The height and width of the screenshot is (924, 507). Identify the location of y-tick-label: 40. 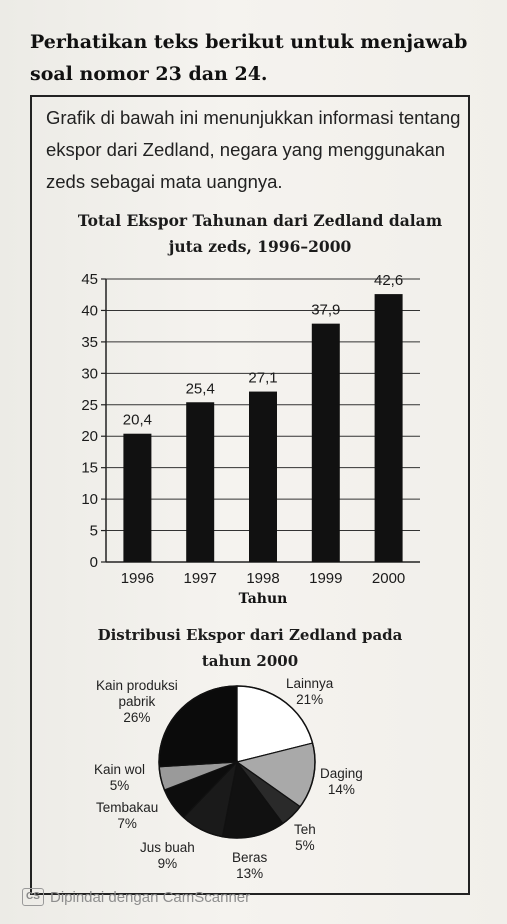
(89, 310).